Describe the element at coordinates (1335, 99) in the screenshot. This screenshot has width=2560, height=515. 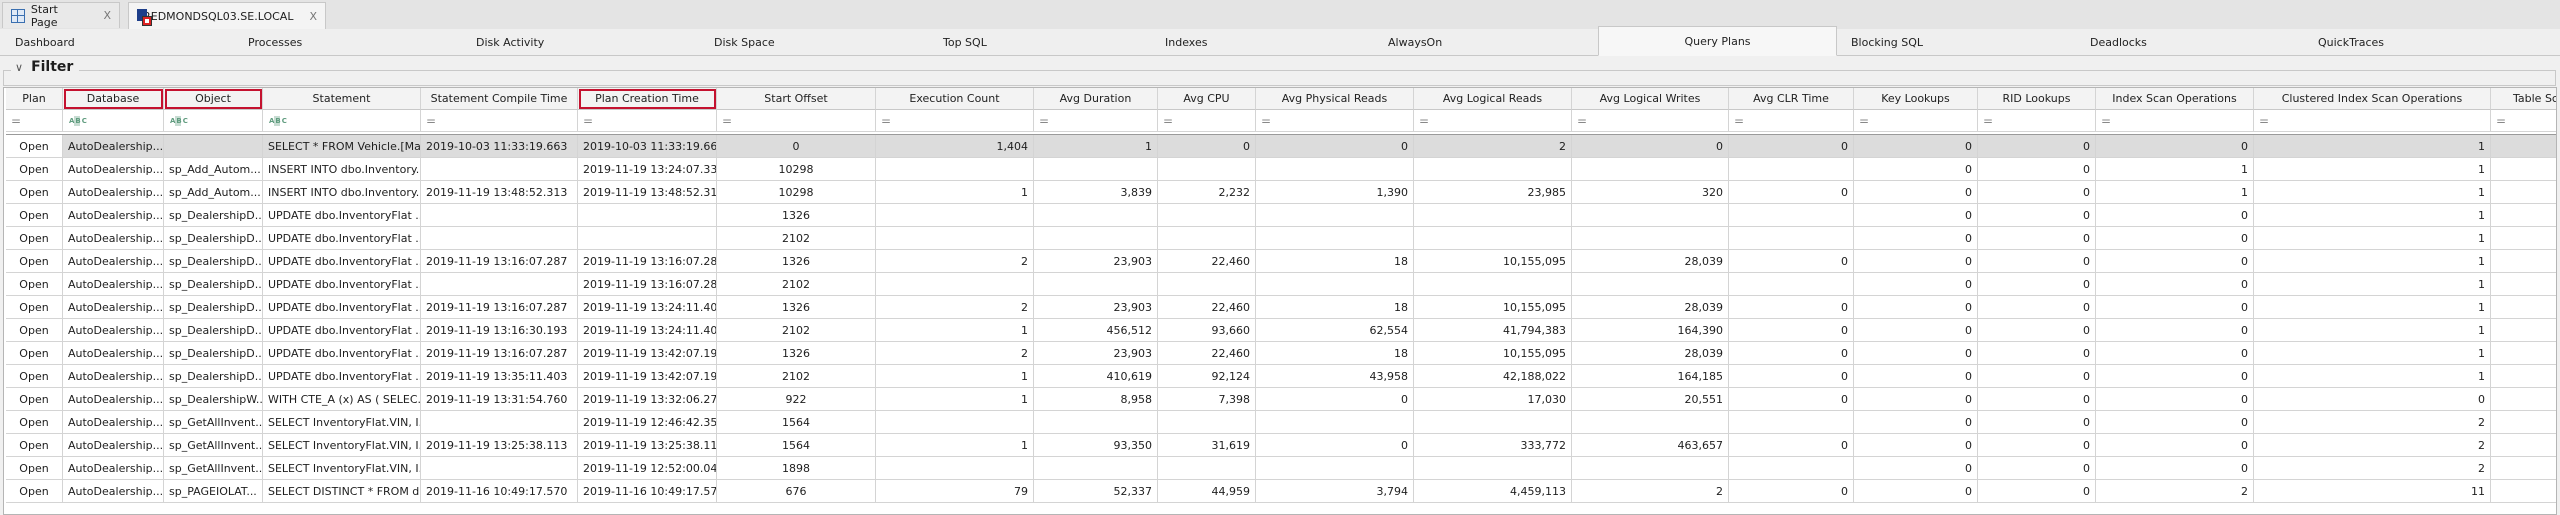
I see `column-header-avg-physical-reads: Avg Physical Reads` at that location.